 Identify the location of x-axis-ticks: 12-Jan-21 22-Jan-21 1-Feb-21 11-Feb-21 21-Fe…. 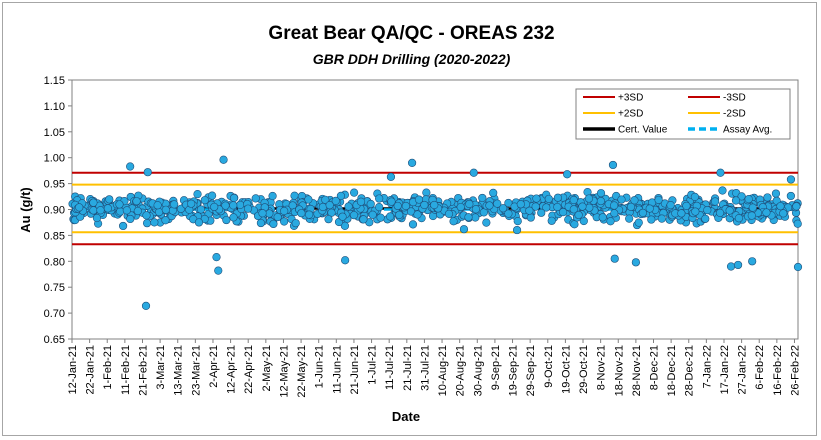
(434, 368).